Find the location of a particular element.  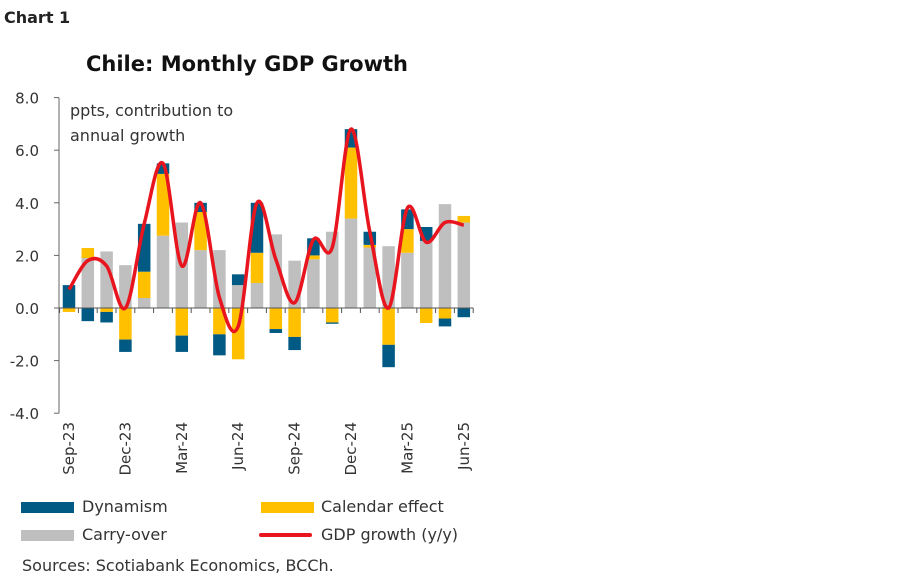

legend-swatch-gdp is located at coordinates (285, 535).